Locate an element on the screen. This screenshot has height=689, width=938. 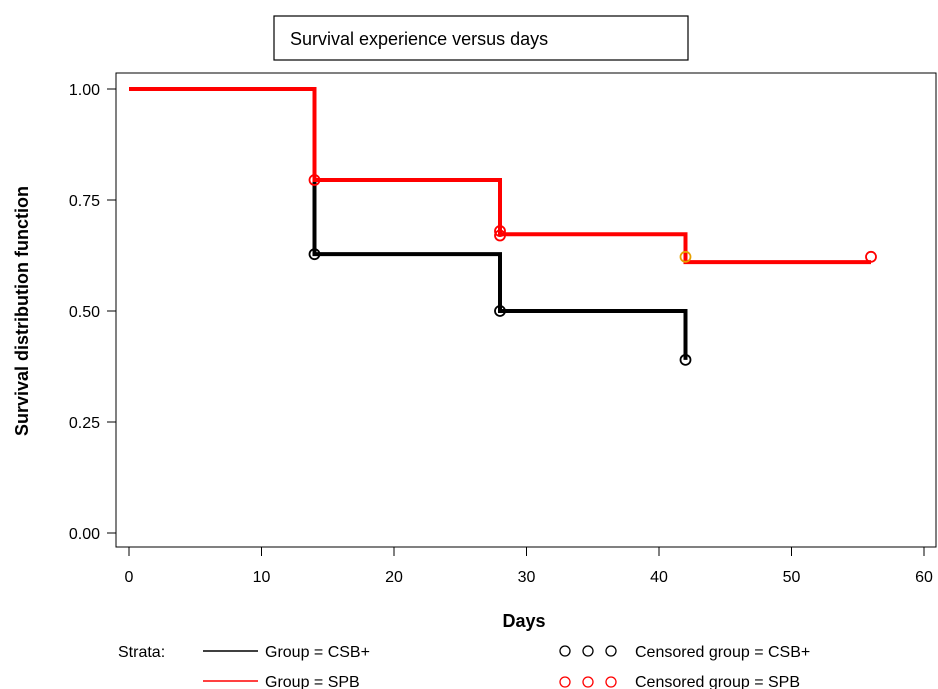
title-box: Survival experience versus days is located at coordinates (481, 38).